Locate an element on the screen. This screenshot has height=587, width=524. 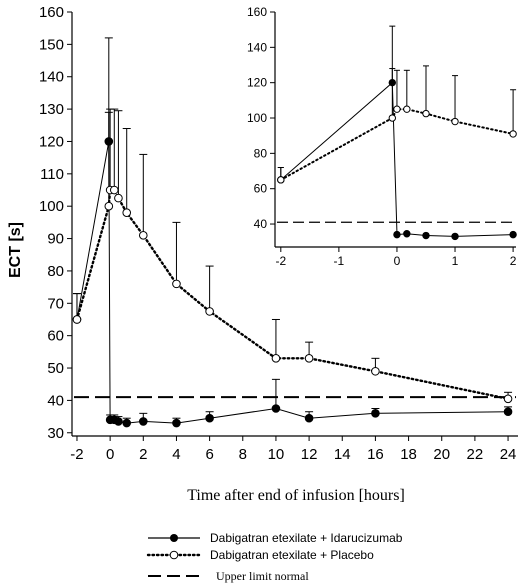
inset-x-tick-label: -2 is located at coordinates (280, 261).